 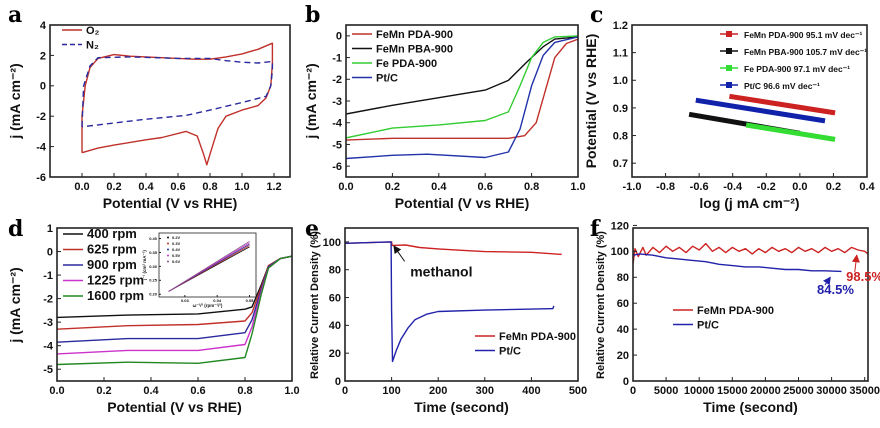 I want to click on y-tick-label: 4, so click(x=43, y=26).